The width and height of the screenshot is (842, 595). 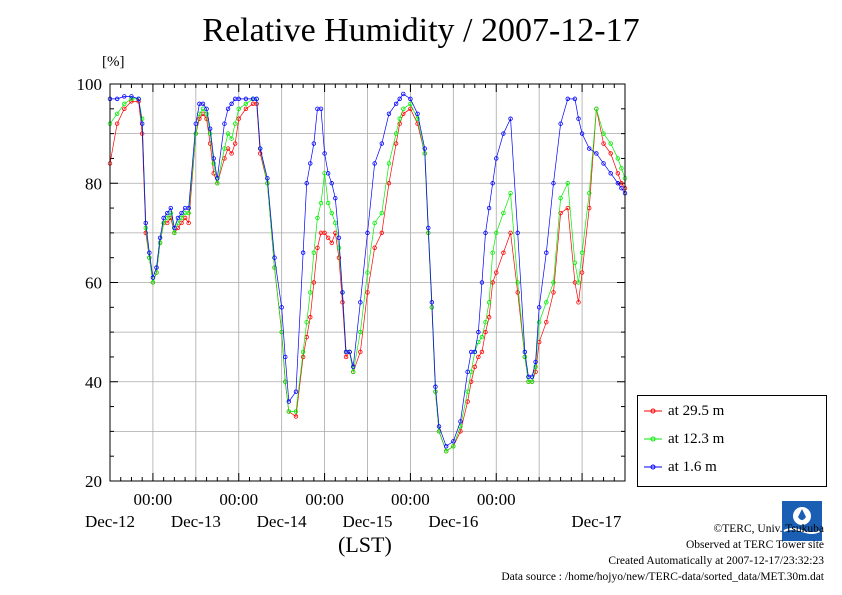 I want to click on y-tick-label: 80, so click(x=93, y=183).